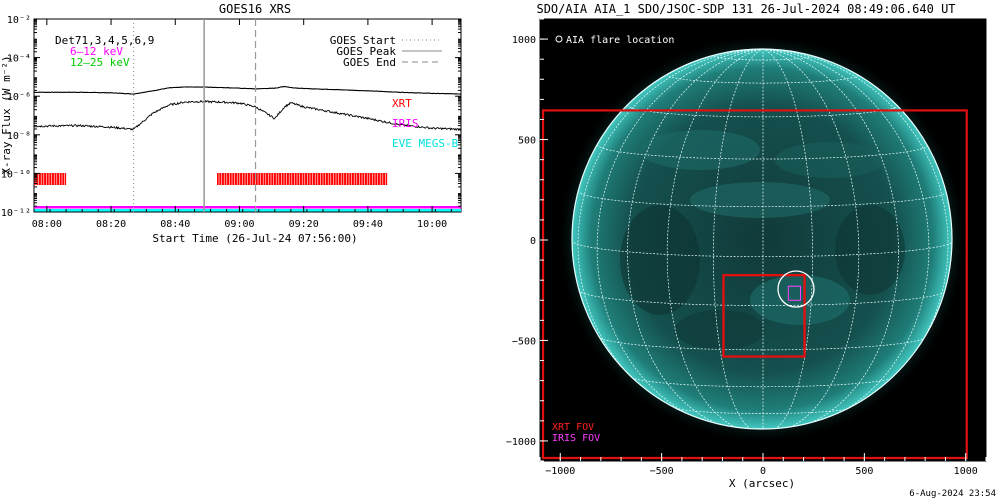 Image resolution: width=1000 pixels, height=500 pixels. Describe the element at coordinates (524, 341) in the screenshot. I see `aia-y-tick-label: −500` at that location.